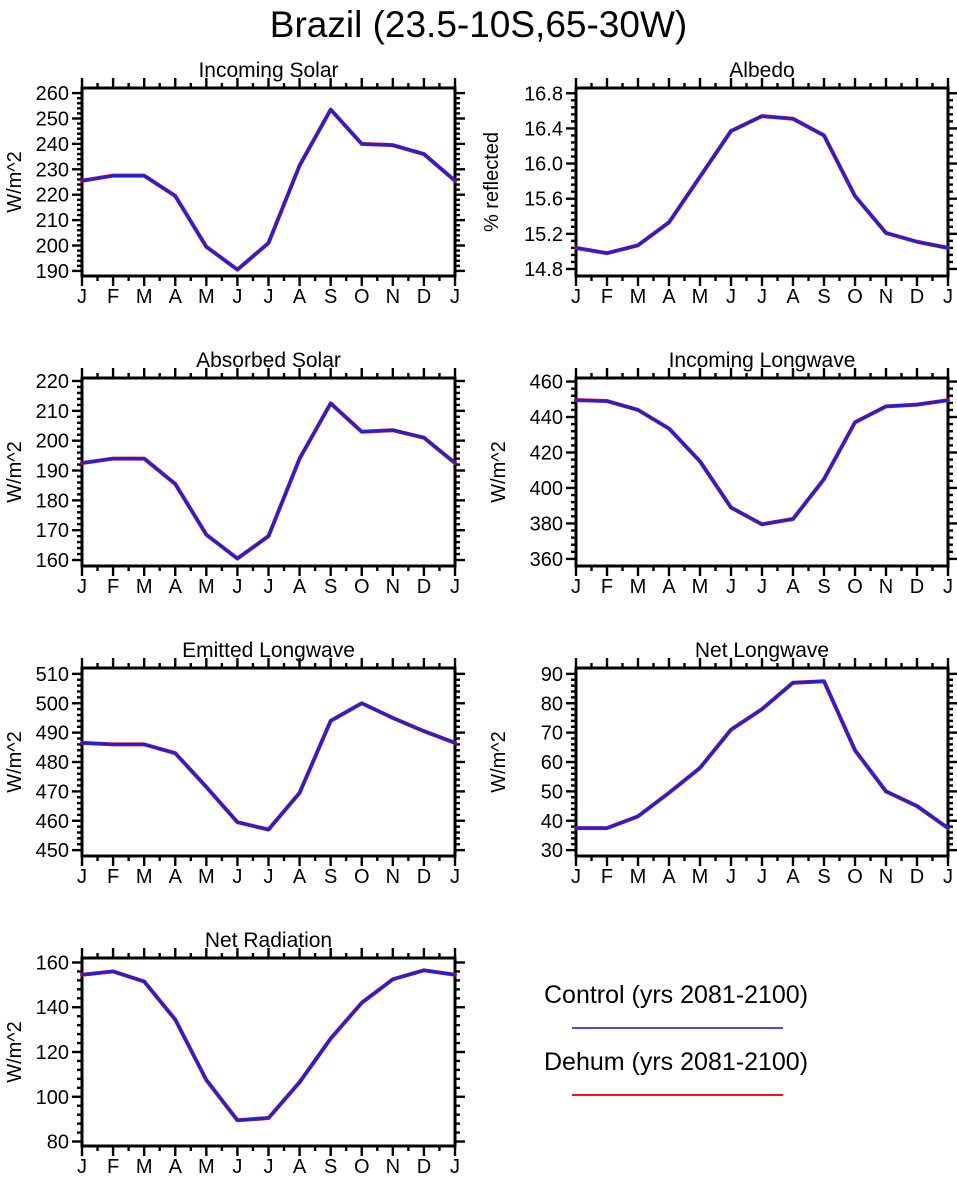 The image size is (957, 1187). What do you see at coordinates (552, 704) in the screenshot?
I see `y-tick-label: 80` at bounding box center [552, 704].